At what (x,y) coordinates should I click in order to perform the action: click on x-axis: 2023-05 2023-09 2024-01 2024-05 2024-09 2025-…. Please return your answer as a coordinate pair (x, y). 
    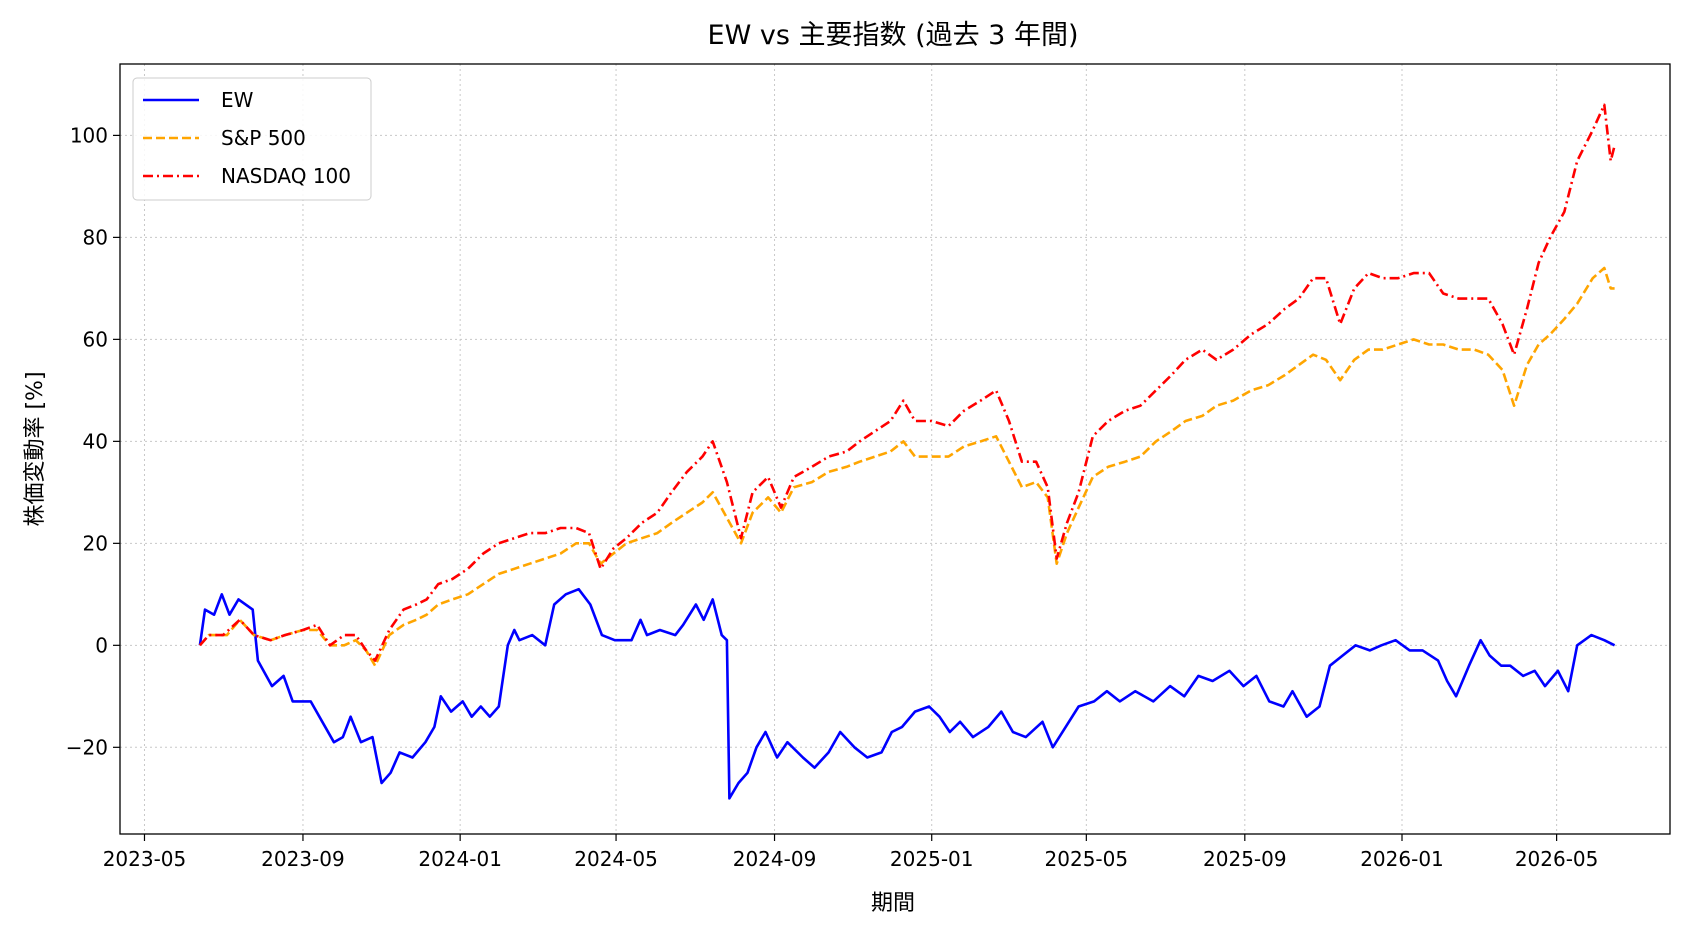
    Looking at the image, I should click on (851, 852).